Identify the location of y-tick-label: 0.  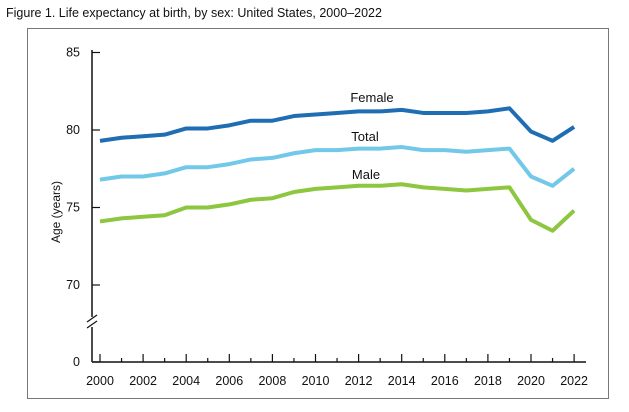
(76, 362).